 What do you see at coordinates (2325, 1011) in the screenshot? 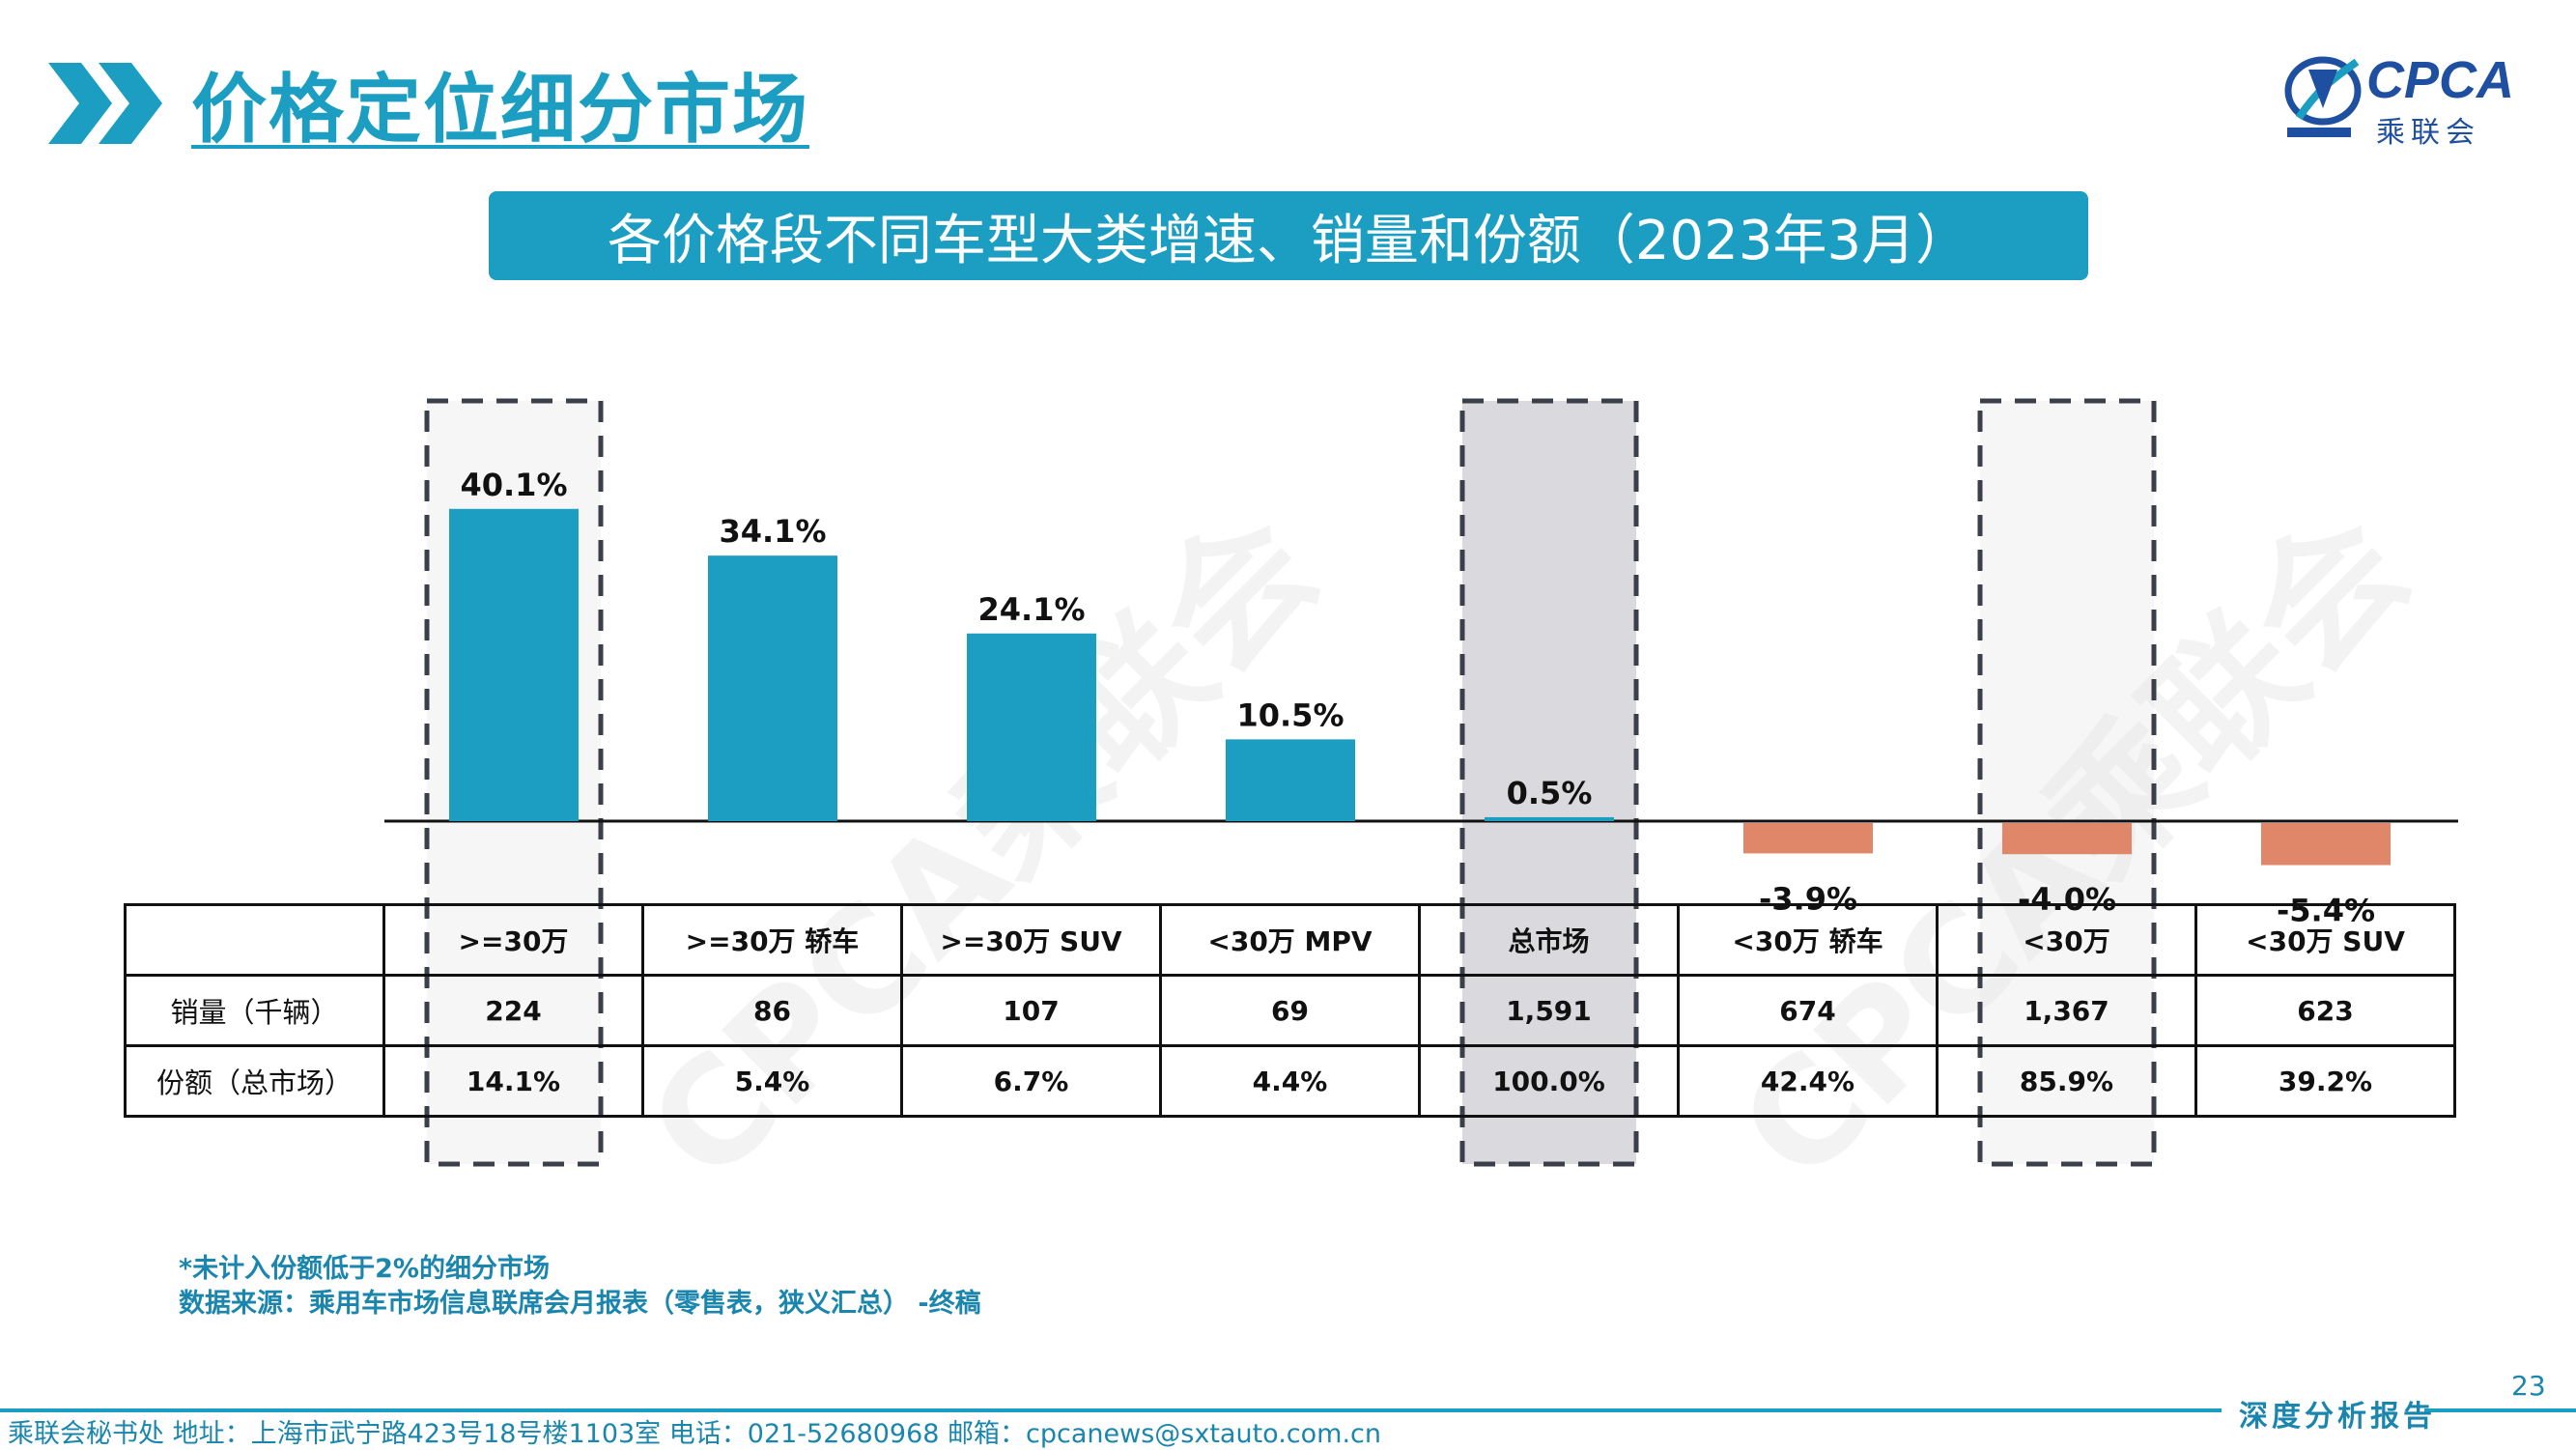
I see `table-cell: 623` at bounding box center [2325, 1011].